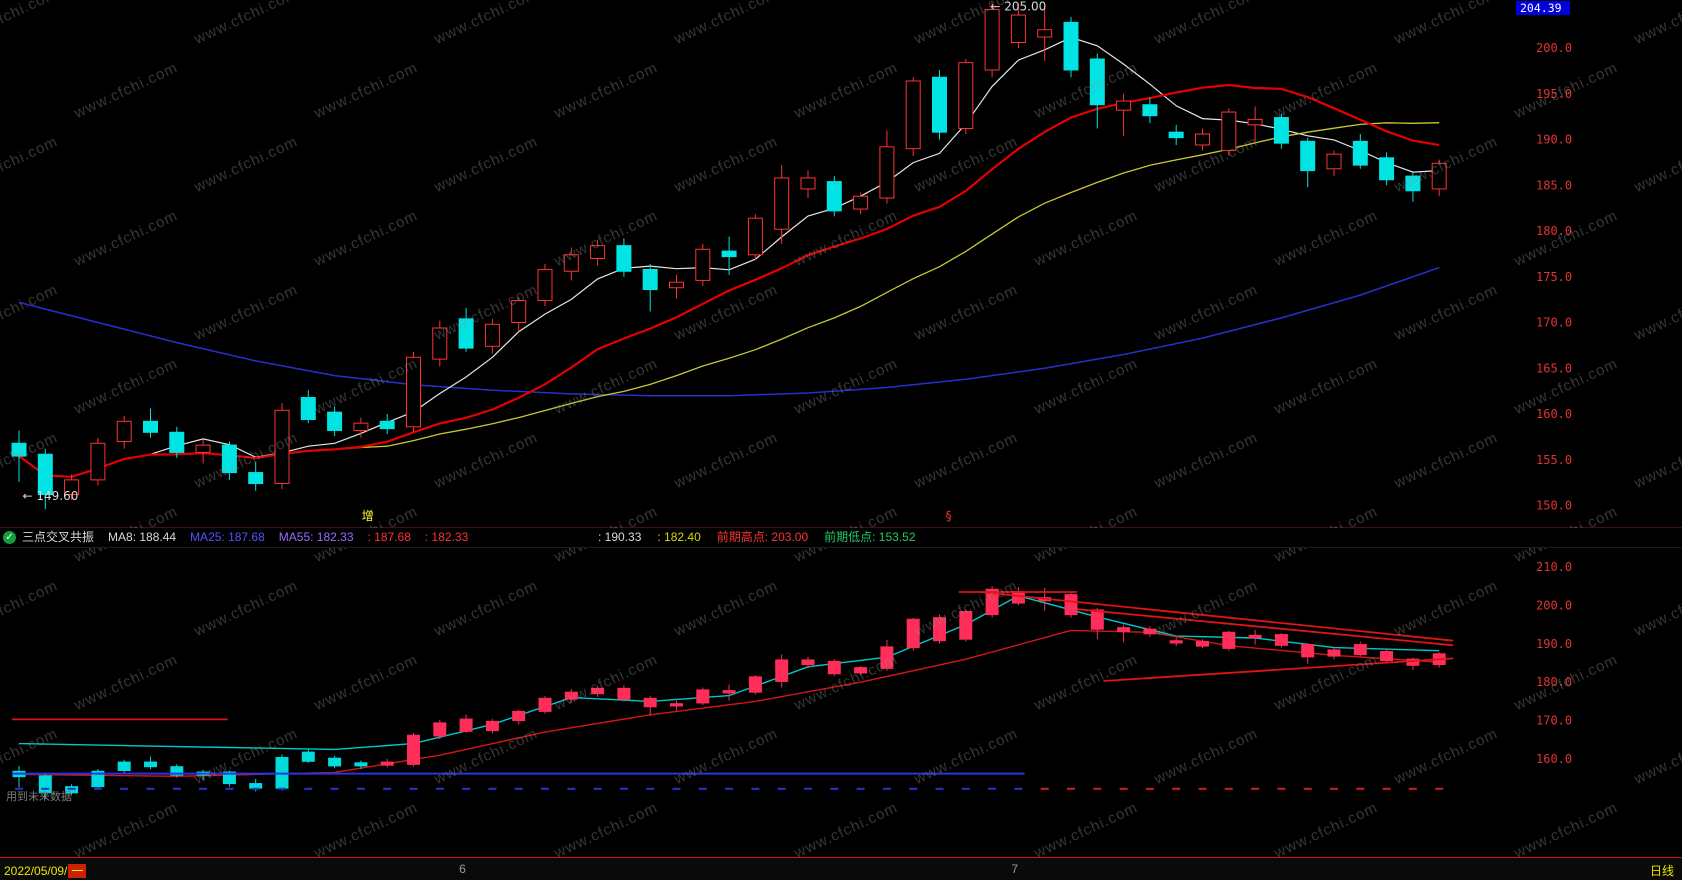 The height and width of the screenshot is (880, 1682). I want to click on indicator-axis-label: 170.0, so click(1554, 721).